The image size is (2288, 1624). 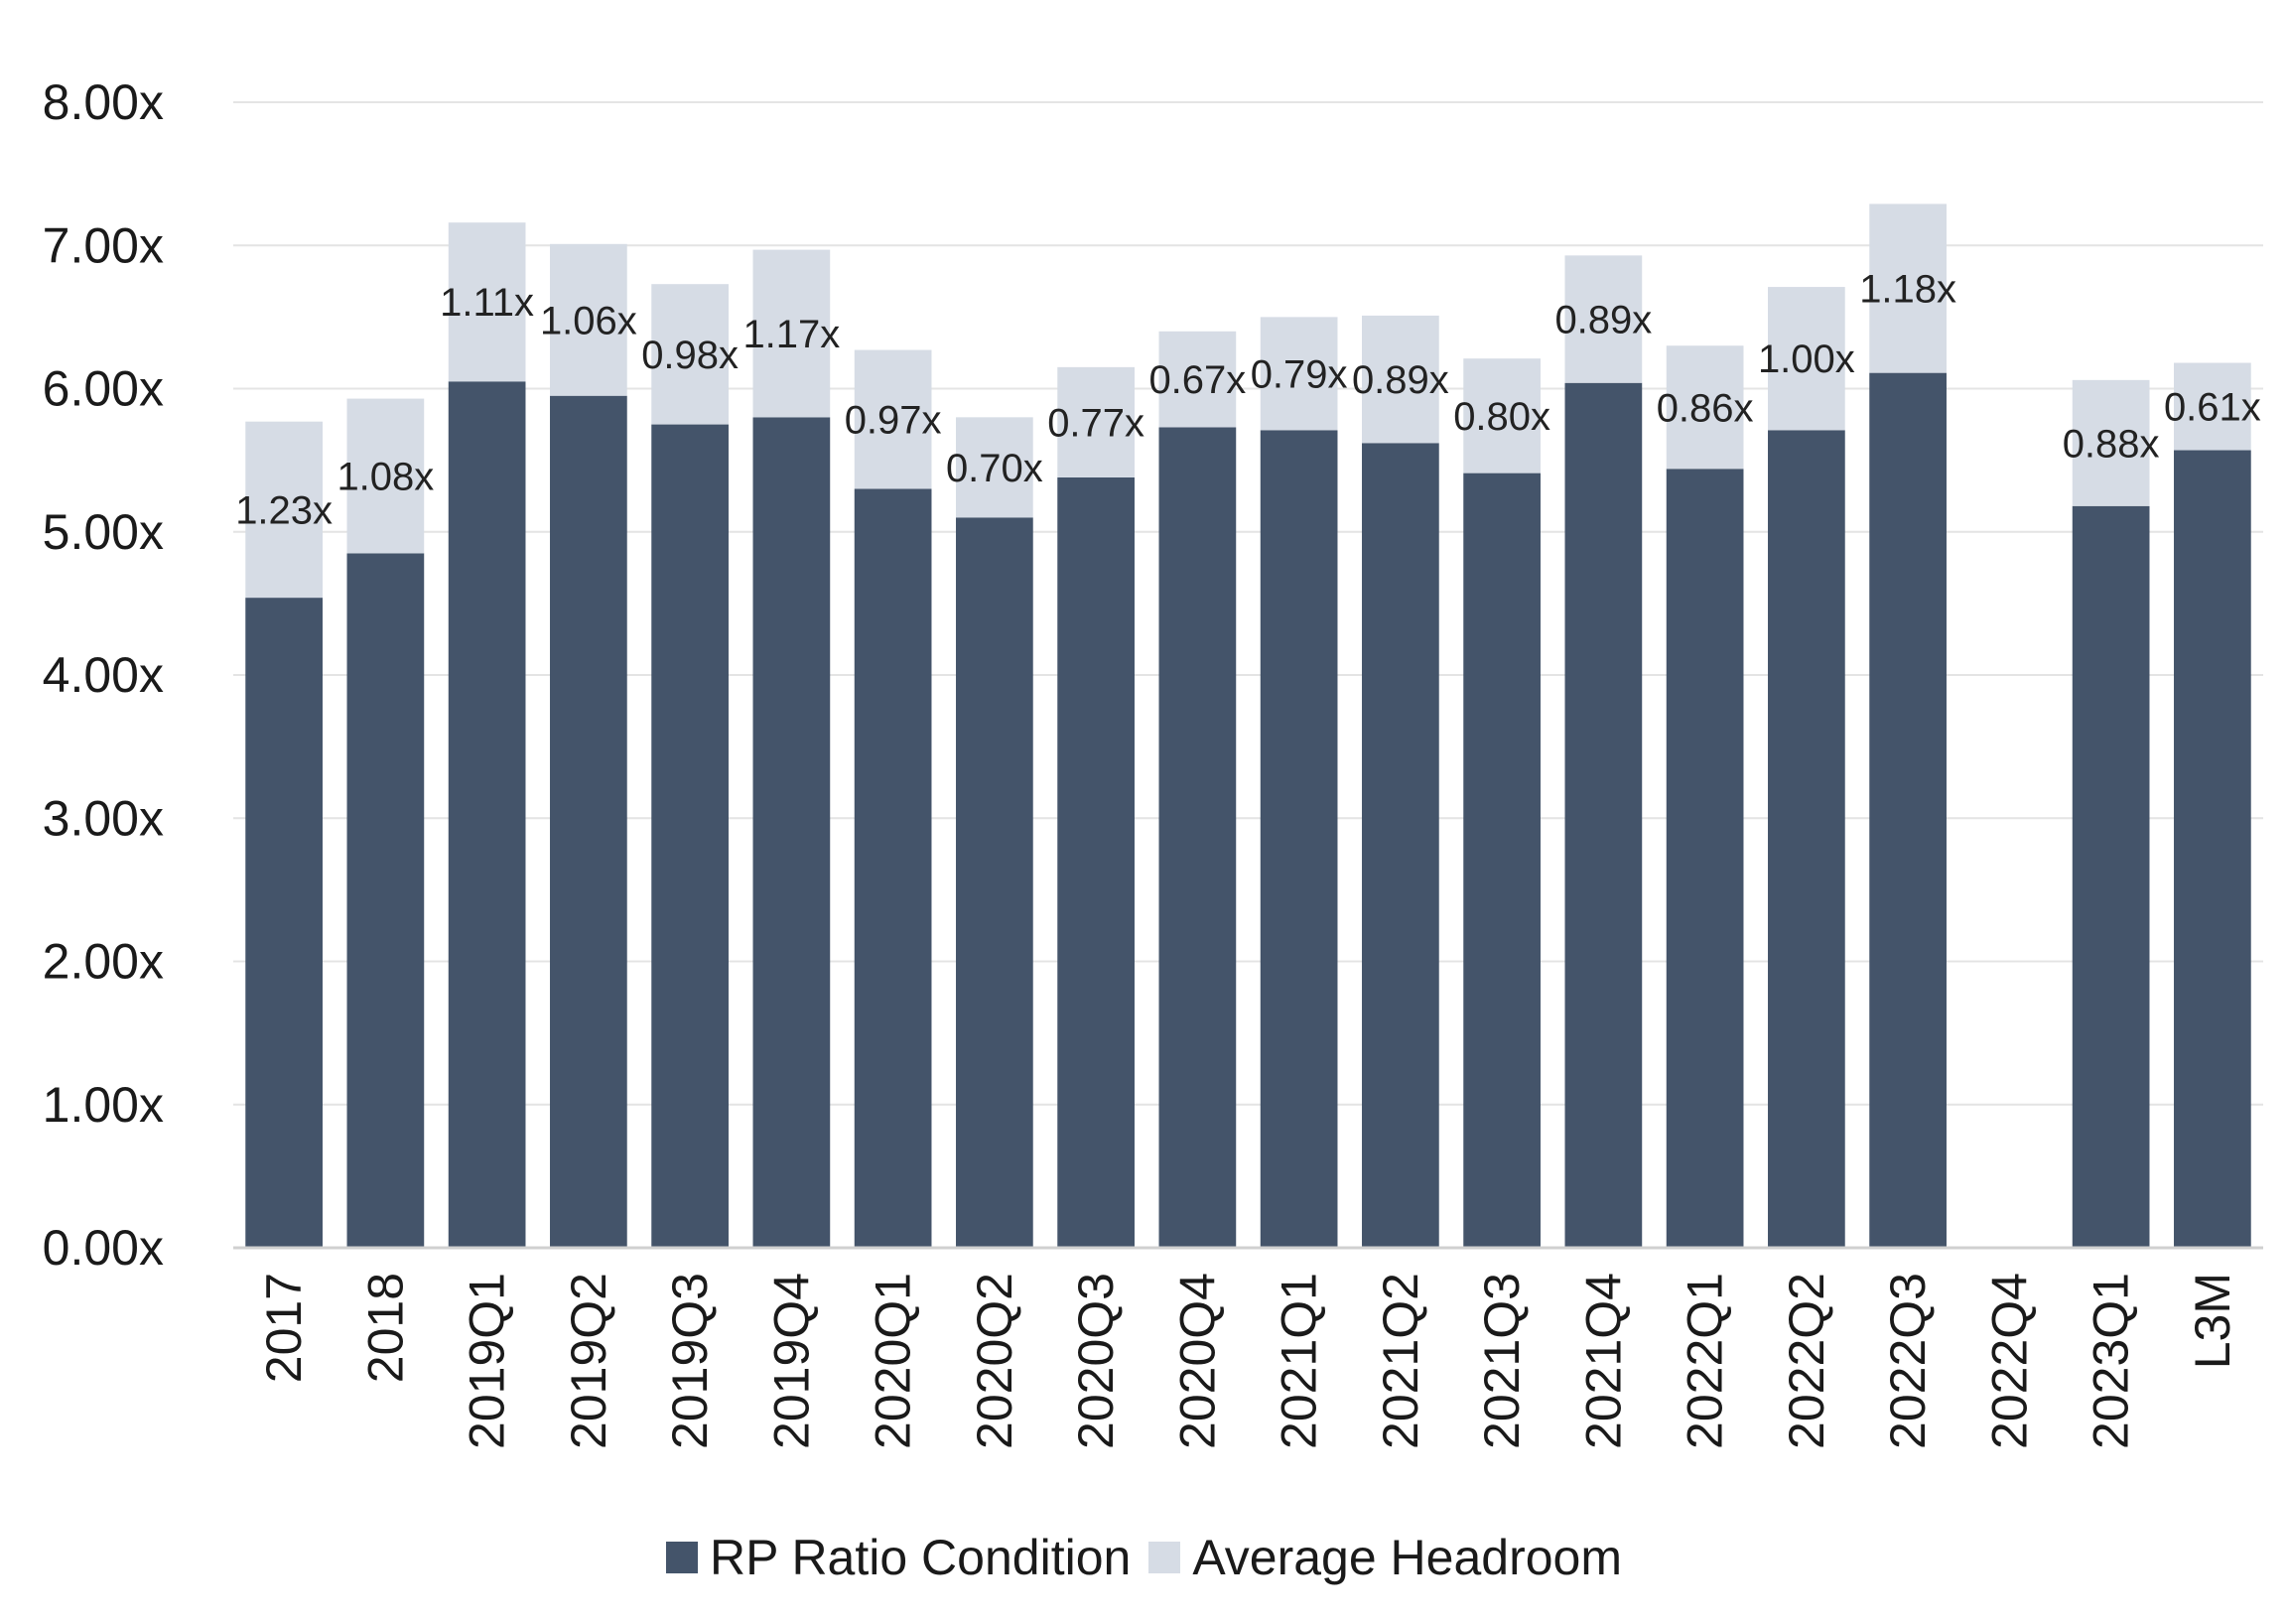 I want to click on data-label: 0.70x, so click(x=995, y=468).